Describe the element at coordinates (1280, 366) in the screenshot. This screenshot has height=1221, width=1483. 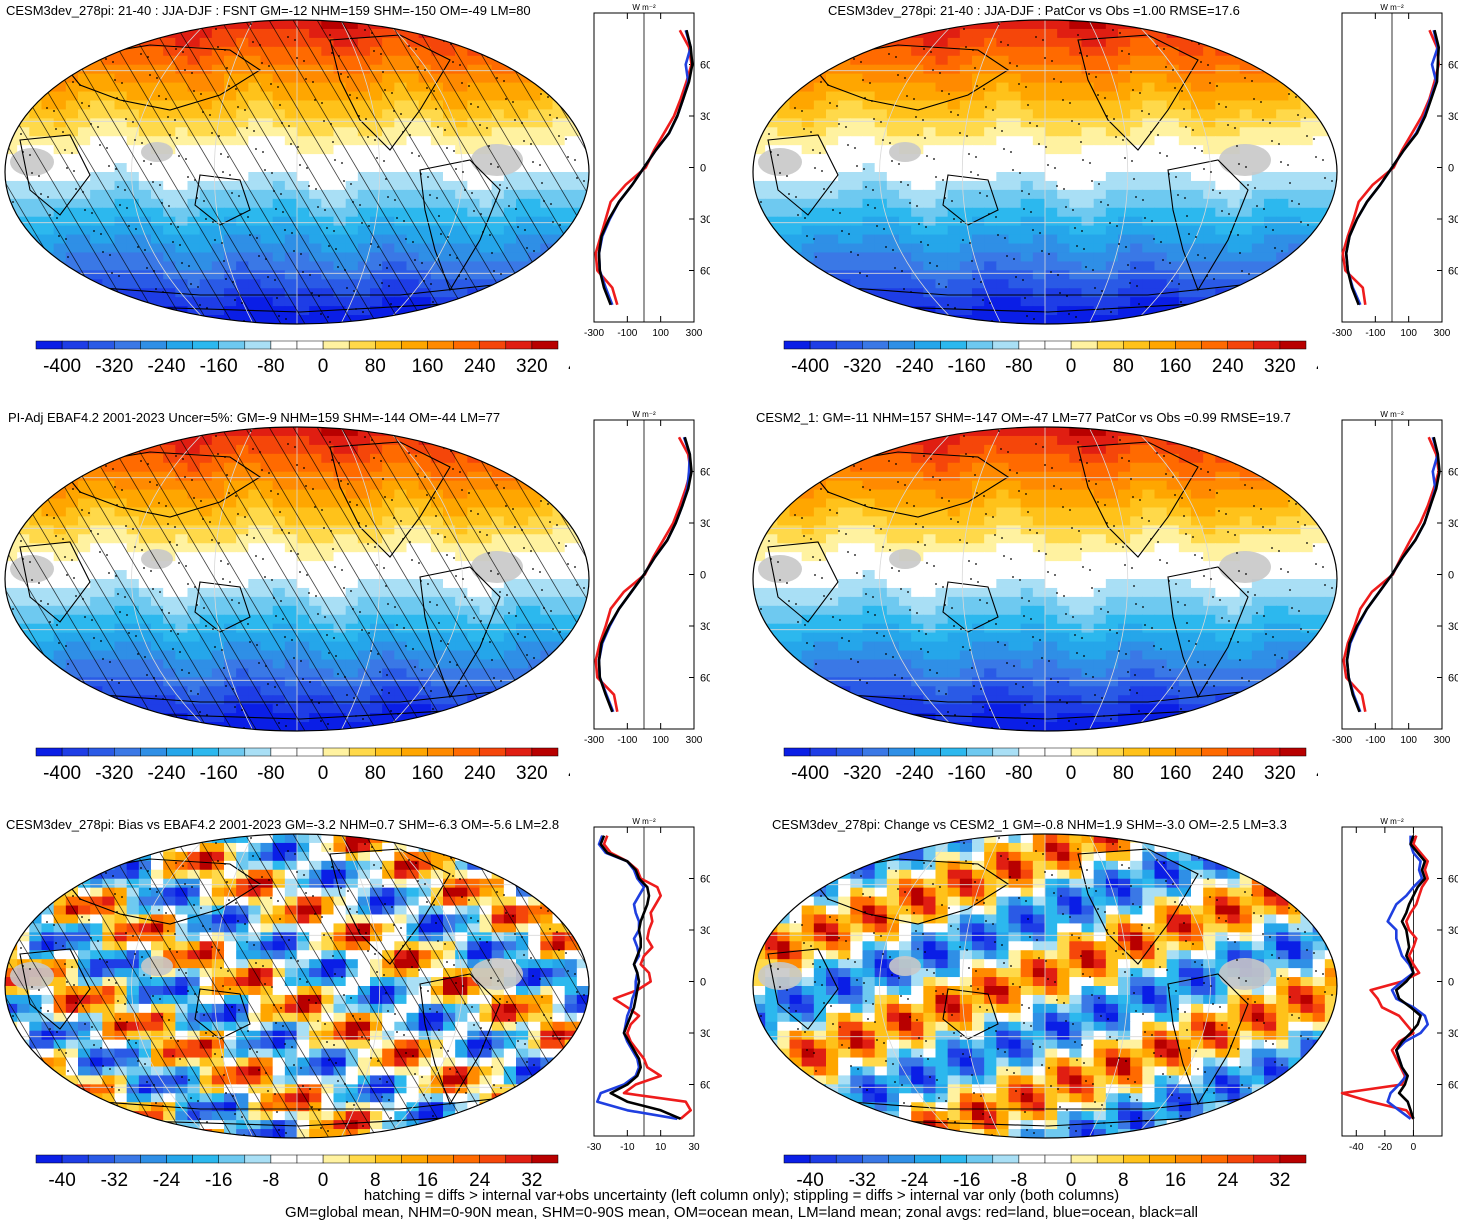
I see `colorbar-label: 320` at that location.